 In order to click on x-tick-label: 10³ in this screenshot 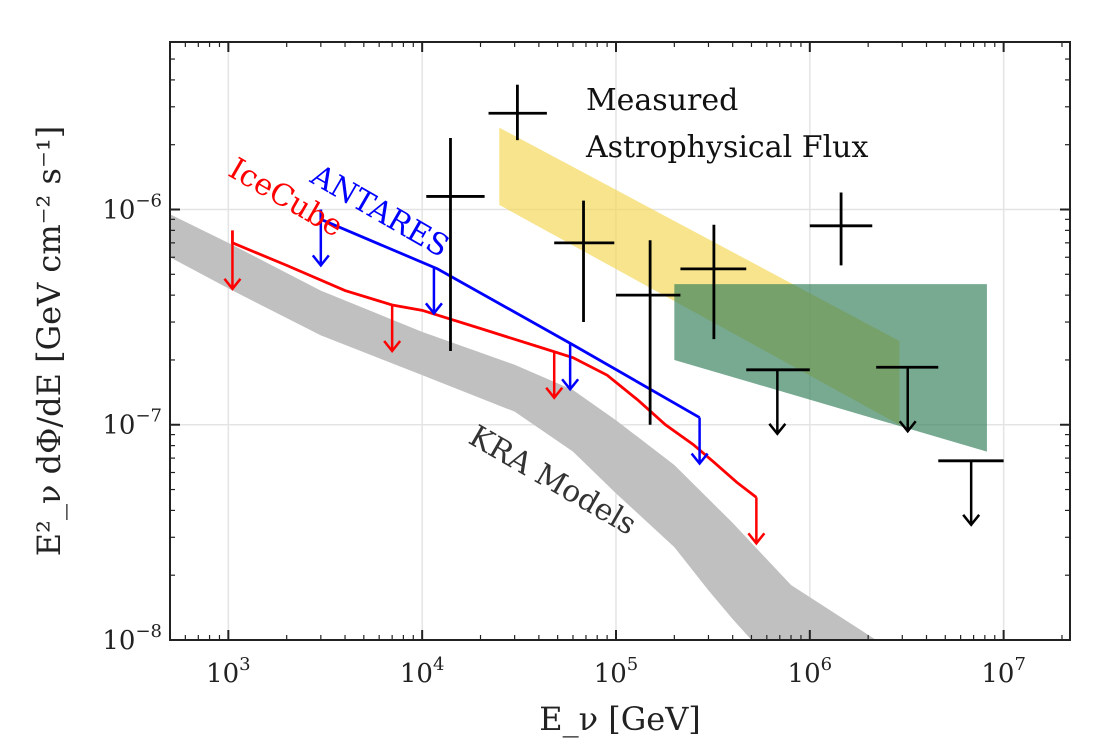, I will do `click(228, 671)`.